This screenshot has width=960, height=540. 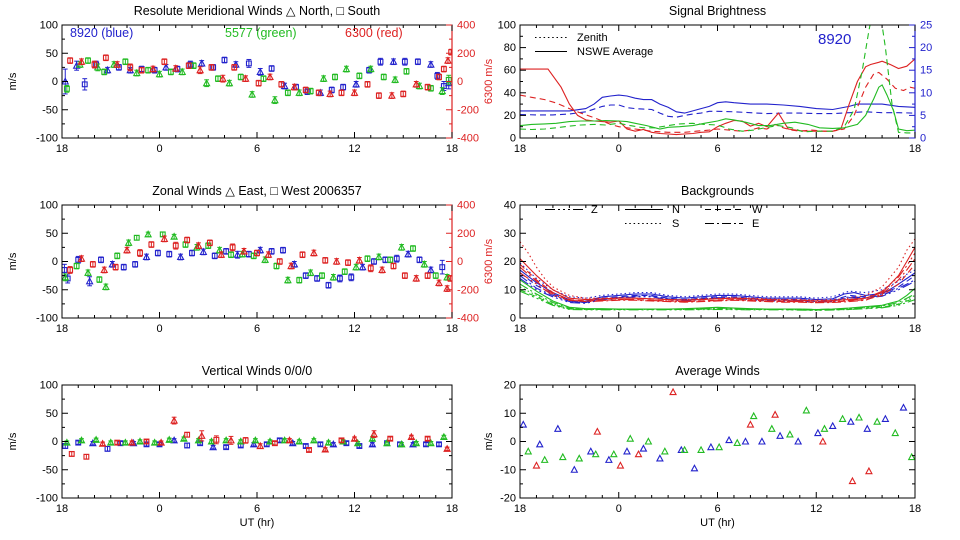 What do you see at coordinates (508, 470) in the screenshot?
I see `y-tick-label: -10` at bounding box center [508, 470].